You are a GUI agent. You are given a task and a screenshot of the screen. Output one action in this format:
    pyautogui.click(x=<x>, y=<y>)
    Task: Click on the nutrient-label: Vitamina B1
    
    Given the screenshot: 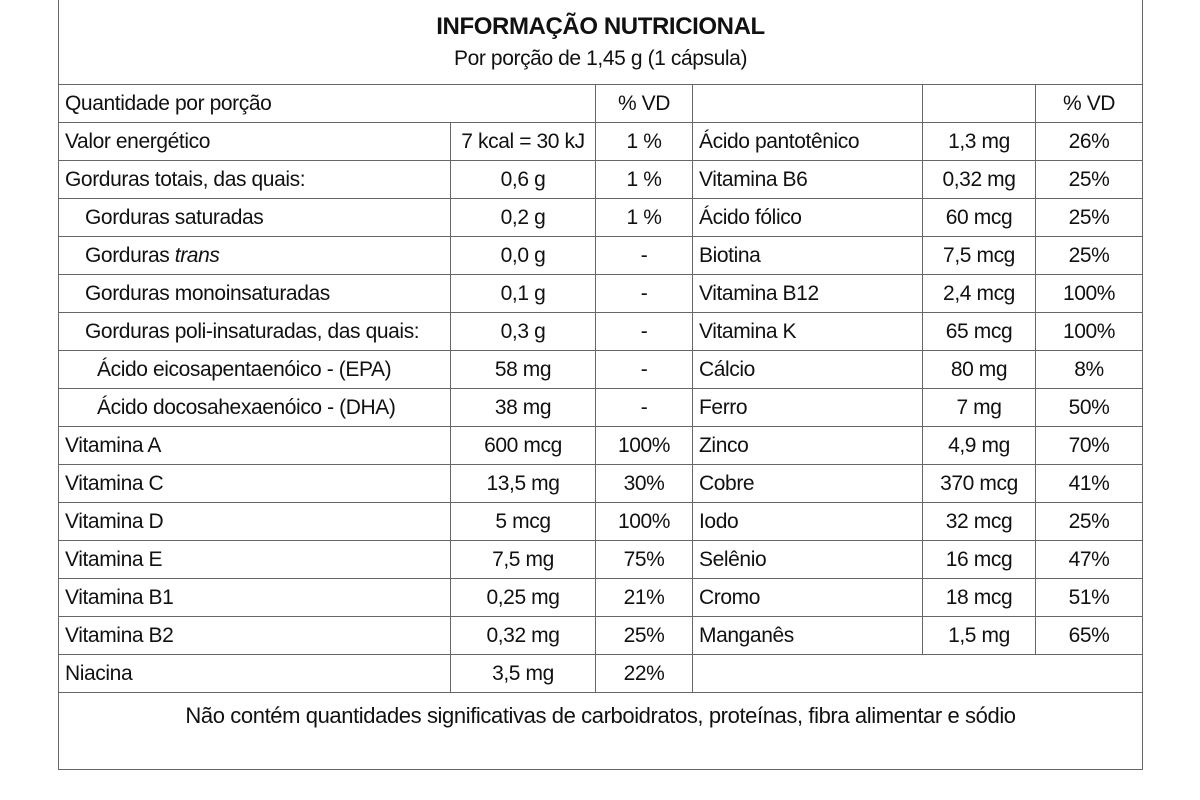 What is the action you would take?
    pyautogui.click(x=119, y=597)
    